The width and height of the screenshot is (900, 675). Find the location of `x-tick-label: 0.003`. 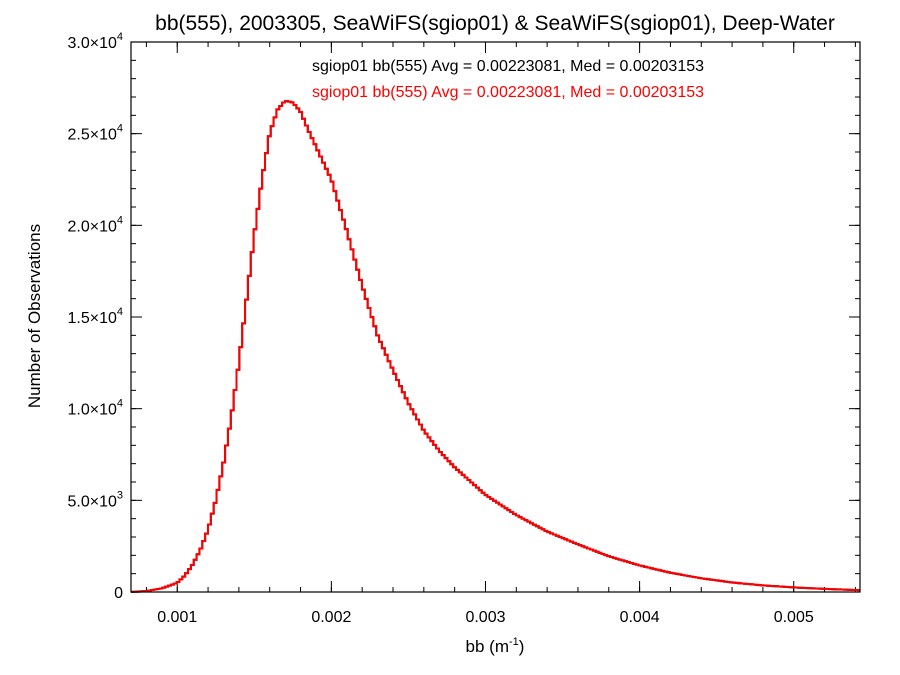

x-tick-label: 0.003 is located at coordinates (485, 617).